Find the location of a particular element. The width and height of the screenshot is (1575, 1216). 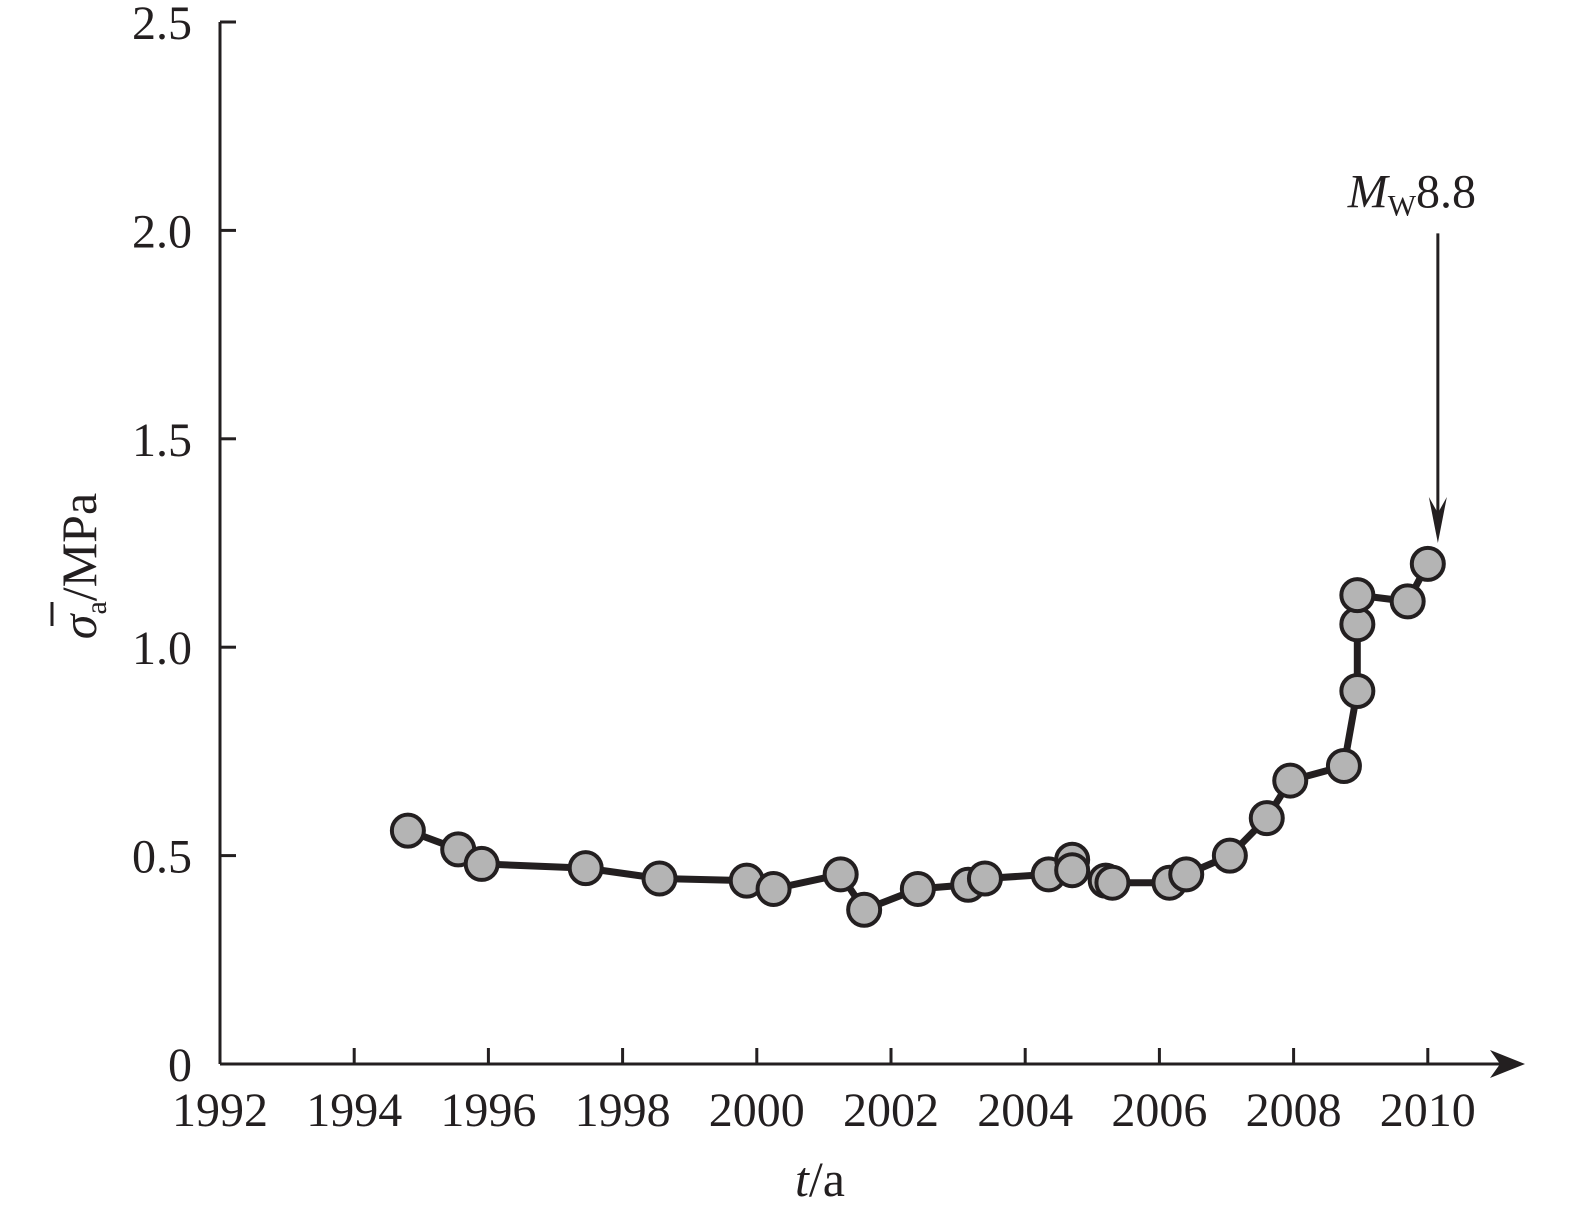

y-axis-label: σa/MPa is located at coordinates (81, 566).